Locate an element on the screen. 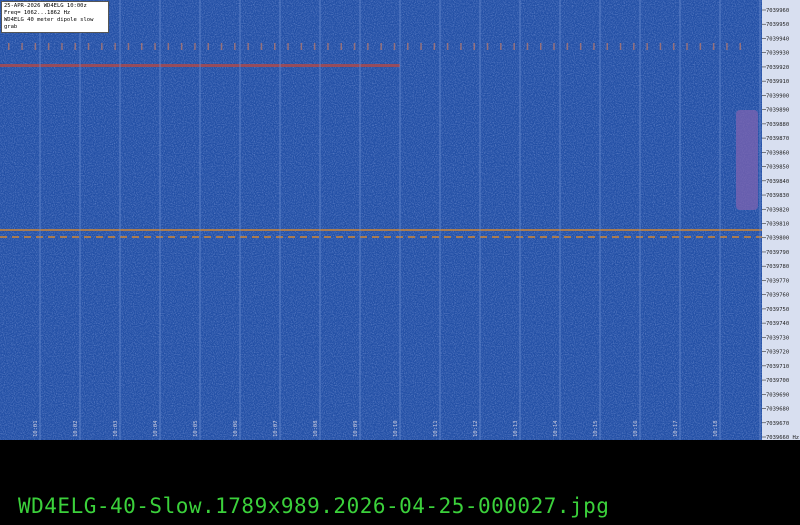 This screenshot has height=525, width=800. signal-trace is located at coordinates (381, 230).